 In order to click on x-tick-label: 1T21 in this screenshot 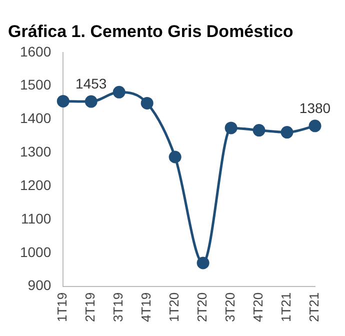, I will do `click(286, 307)`.